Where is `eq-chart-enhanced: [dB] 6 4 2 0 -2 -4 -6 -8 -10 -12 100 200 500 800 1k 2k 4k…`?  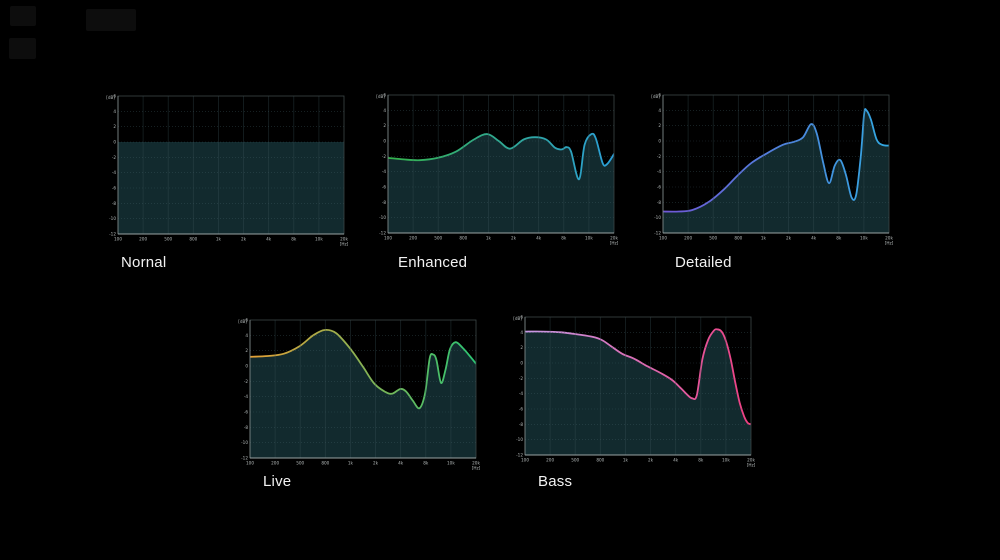 eq-chart-enhanced: [dB] 6 4 2 0 -2 -4 -6 -8 -10 -12 100 200 500 800 1k 2k 4k… is located at coordinates (497, 170).